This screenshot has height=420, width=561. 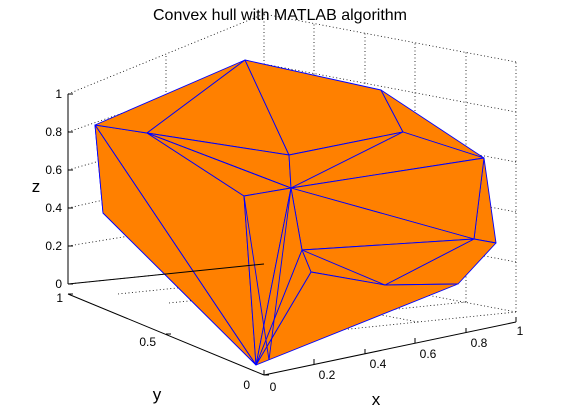 What do you see at coordinates (53, 208) in the screenshot?
I see `z-tick-label: 0.4` at bounding box center [53, 208].